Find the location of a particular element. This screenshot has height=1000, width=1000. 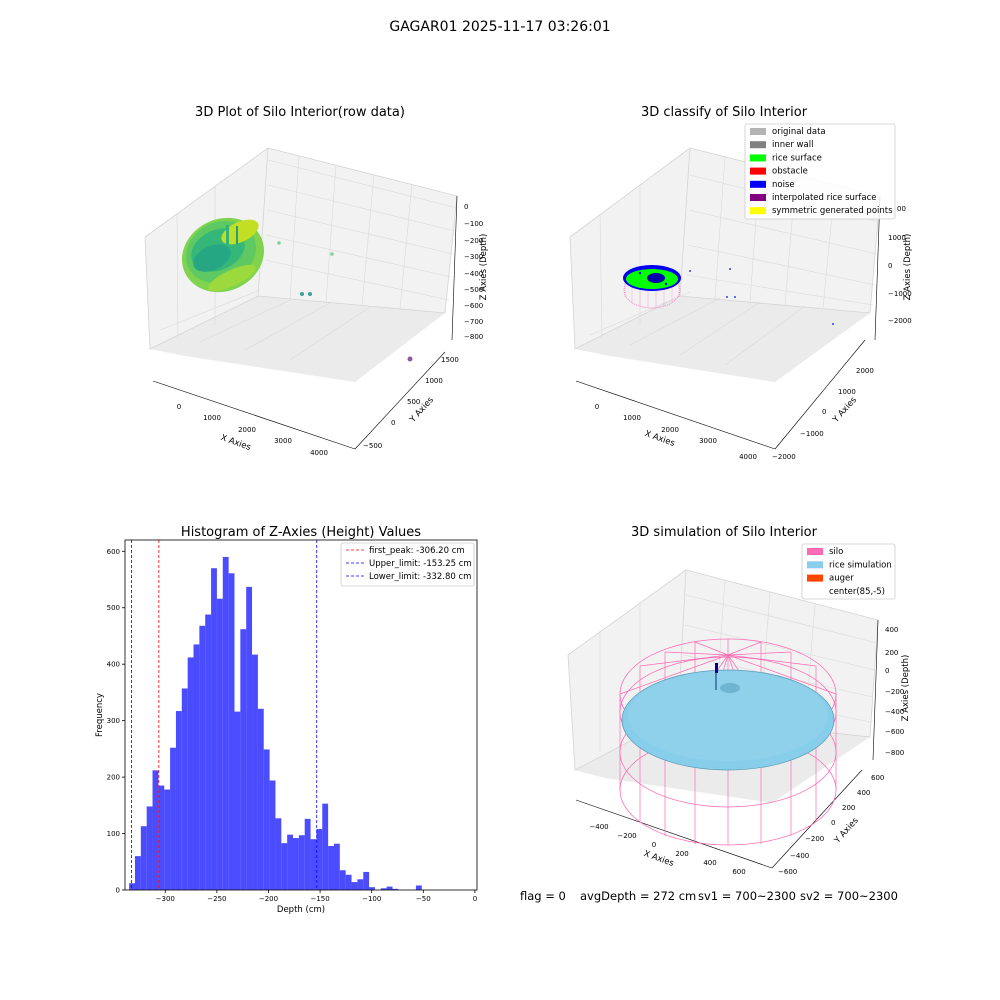

simulation-legend-label: rice simulation is located at coordinates (860, 565).